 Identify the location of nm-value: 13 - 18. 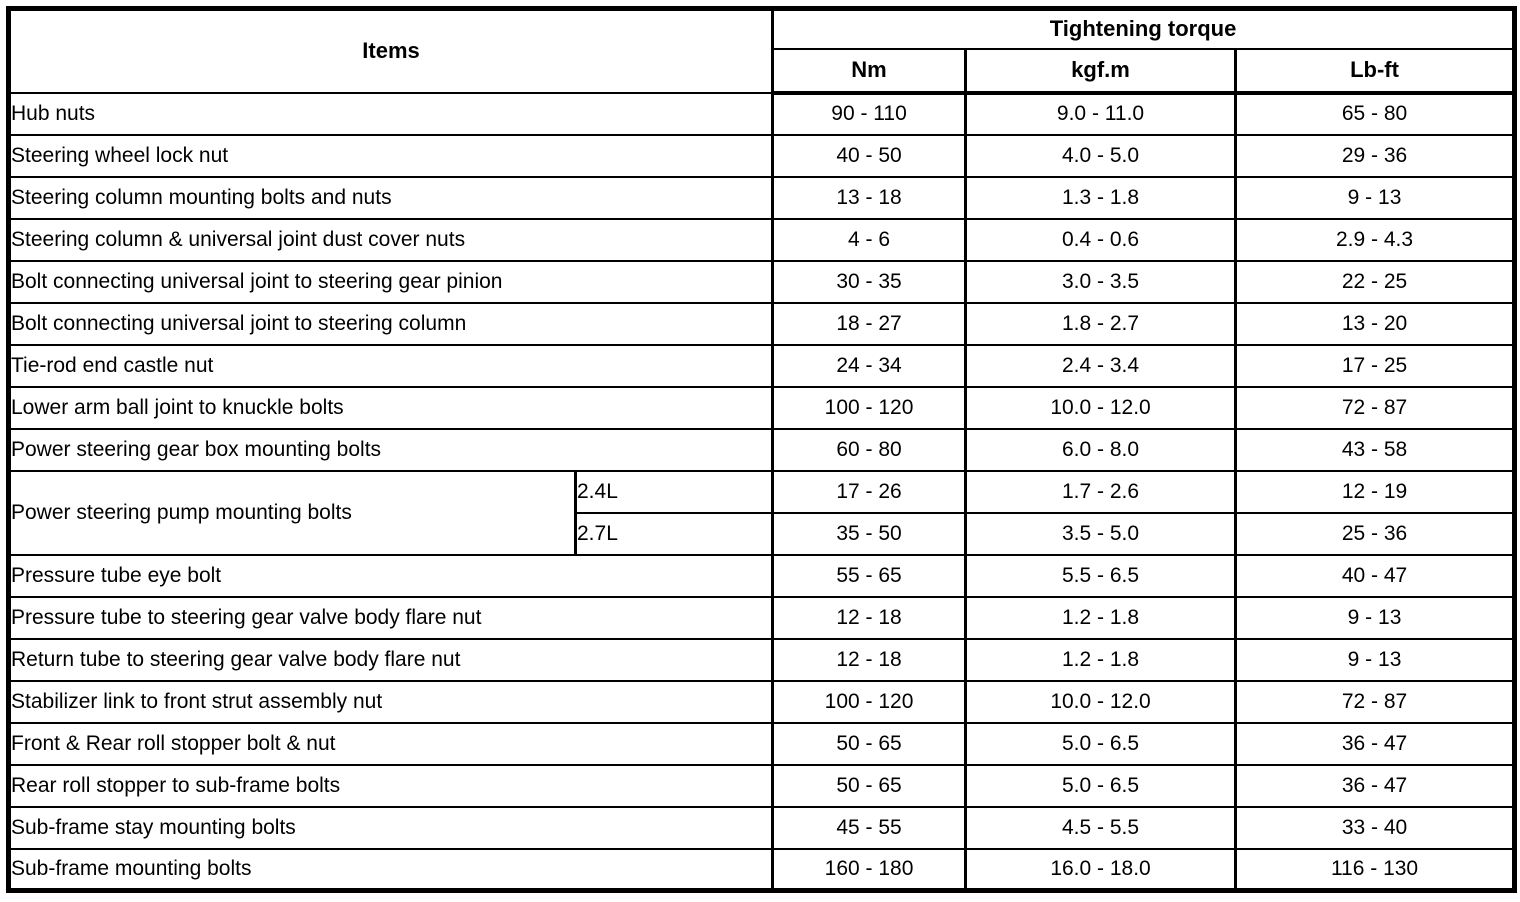
(869, 197).